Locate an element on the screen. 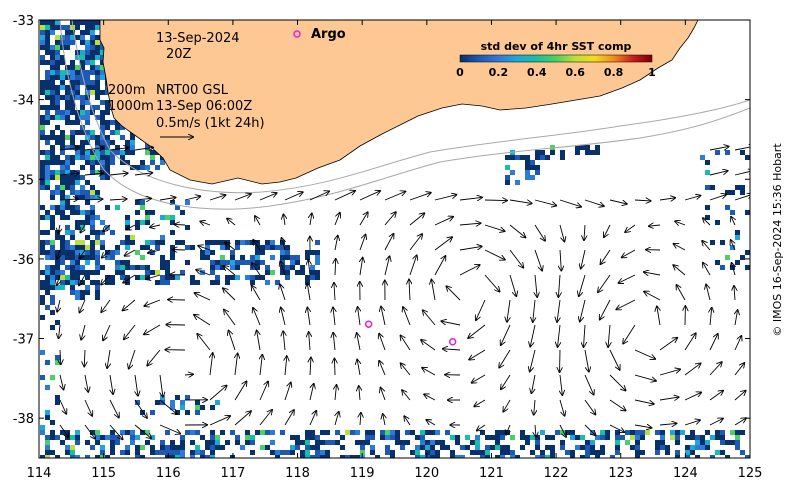  colorbar is located at coordinates (556, 58).